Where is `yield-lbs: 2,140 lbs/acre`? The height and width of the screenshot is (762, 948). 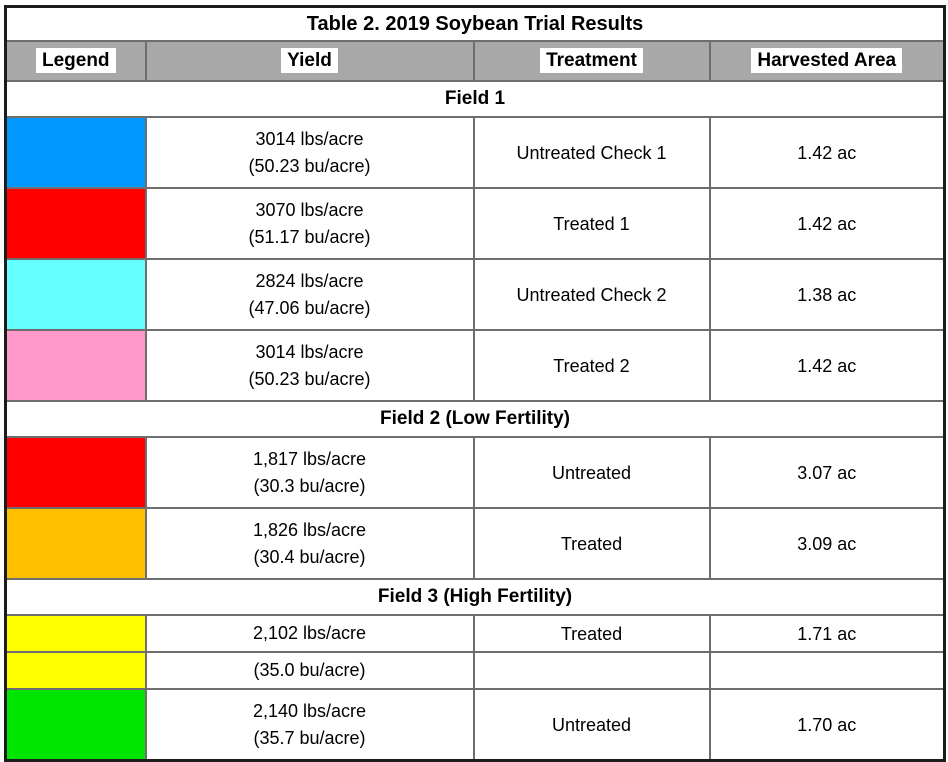
yield-lbs: 2,140 lbs/acre is located at coordinates (309, 710).